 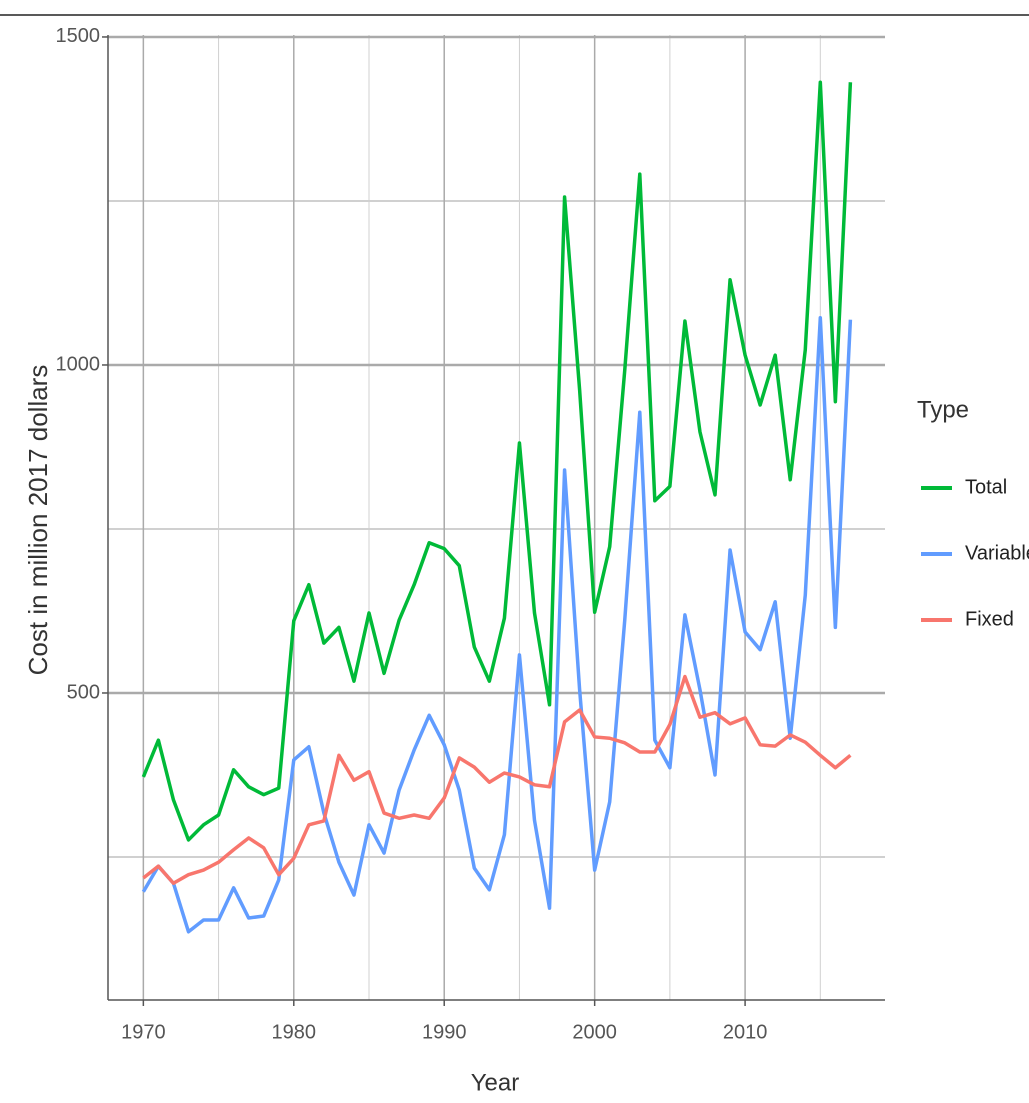 What do you see at coordinates (943, 409) in the screenshot?
I see `legend-title: Type` at bounding box center [943, 409].